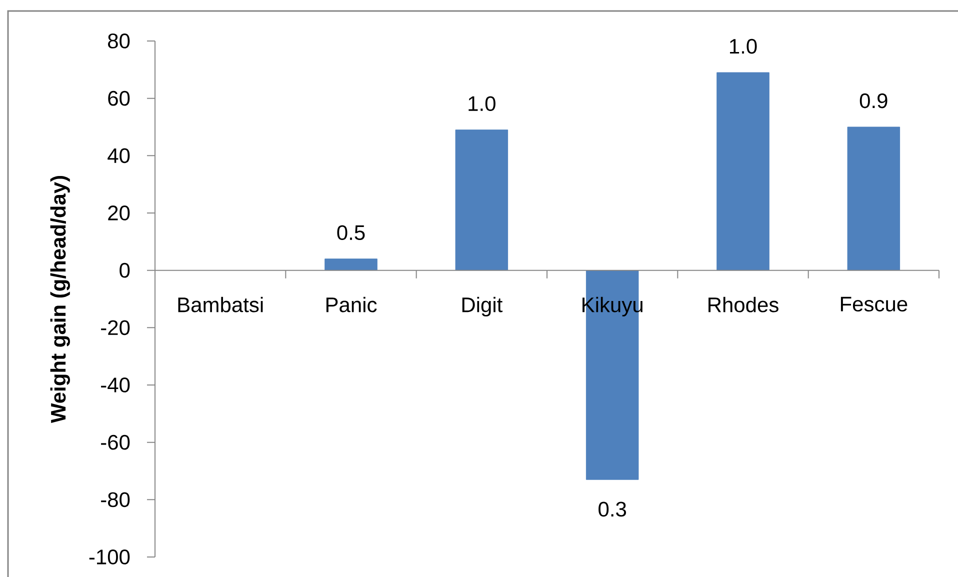  I want to click on y-tick-label: 20, so click(119, 213).